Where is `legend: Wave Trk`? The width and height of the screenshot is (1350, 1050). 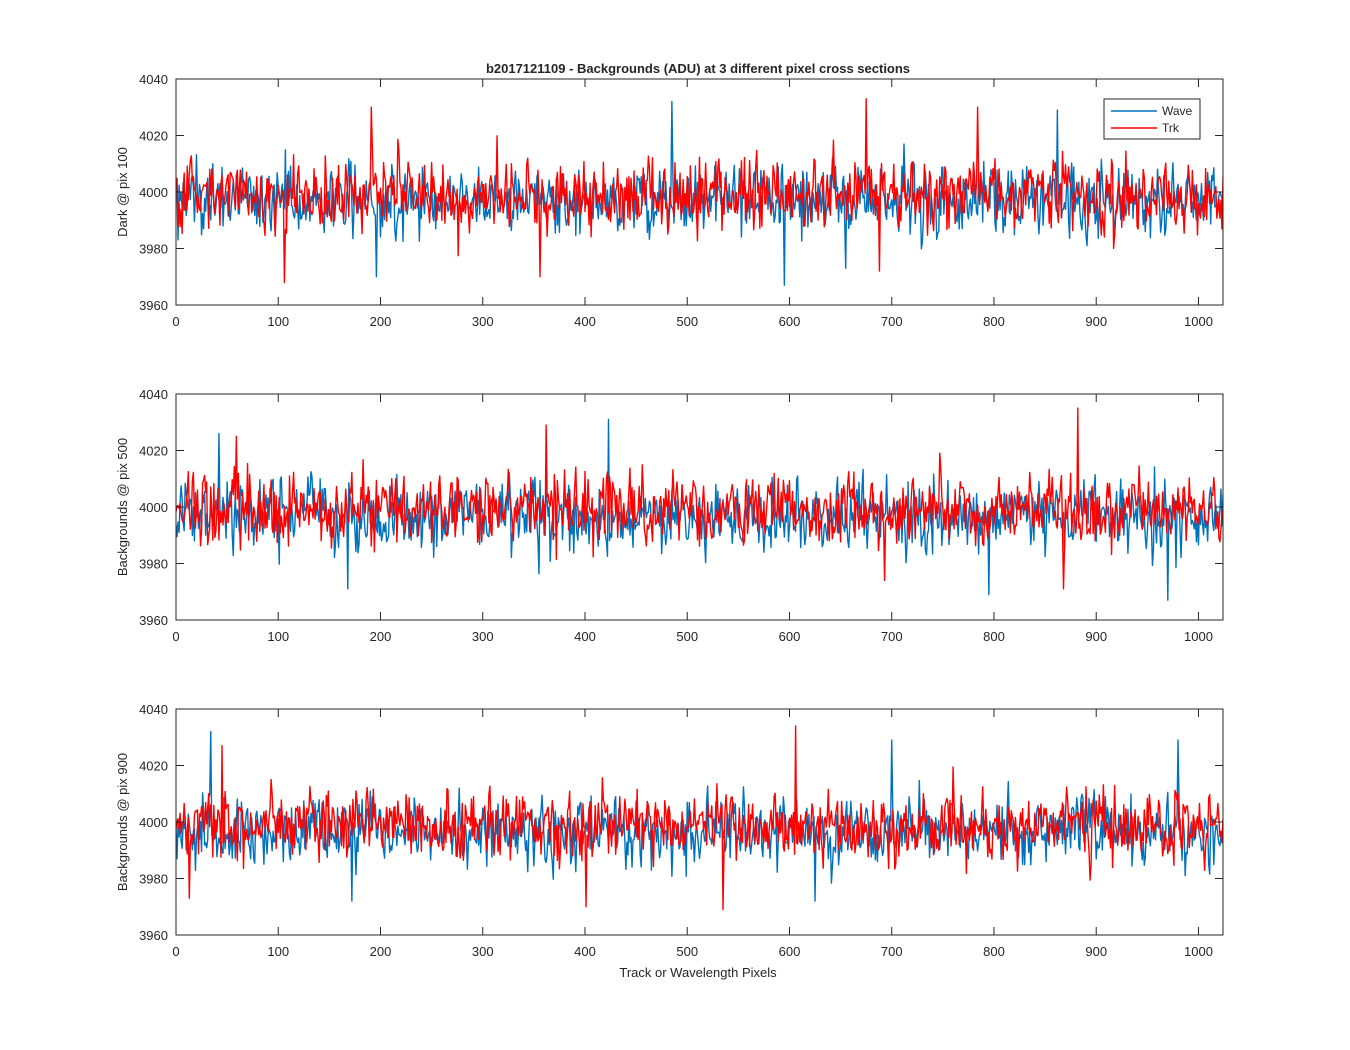 legend: Wave Trk is located at coordinates (1152, 119).